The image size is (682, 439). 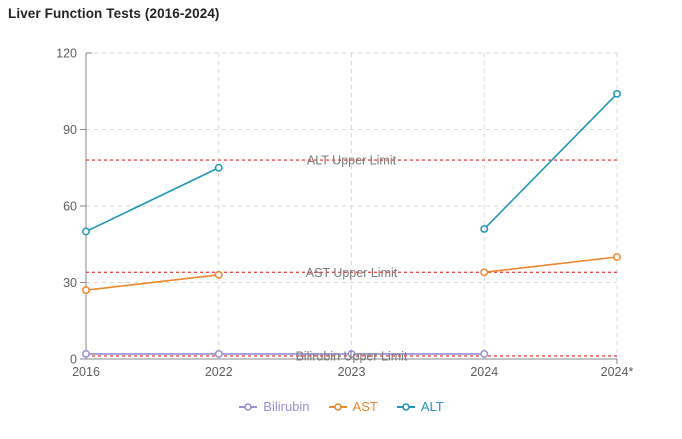 I want to click on legend-item-alt: ALT, so click(x=420, y=406).